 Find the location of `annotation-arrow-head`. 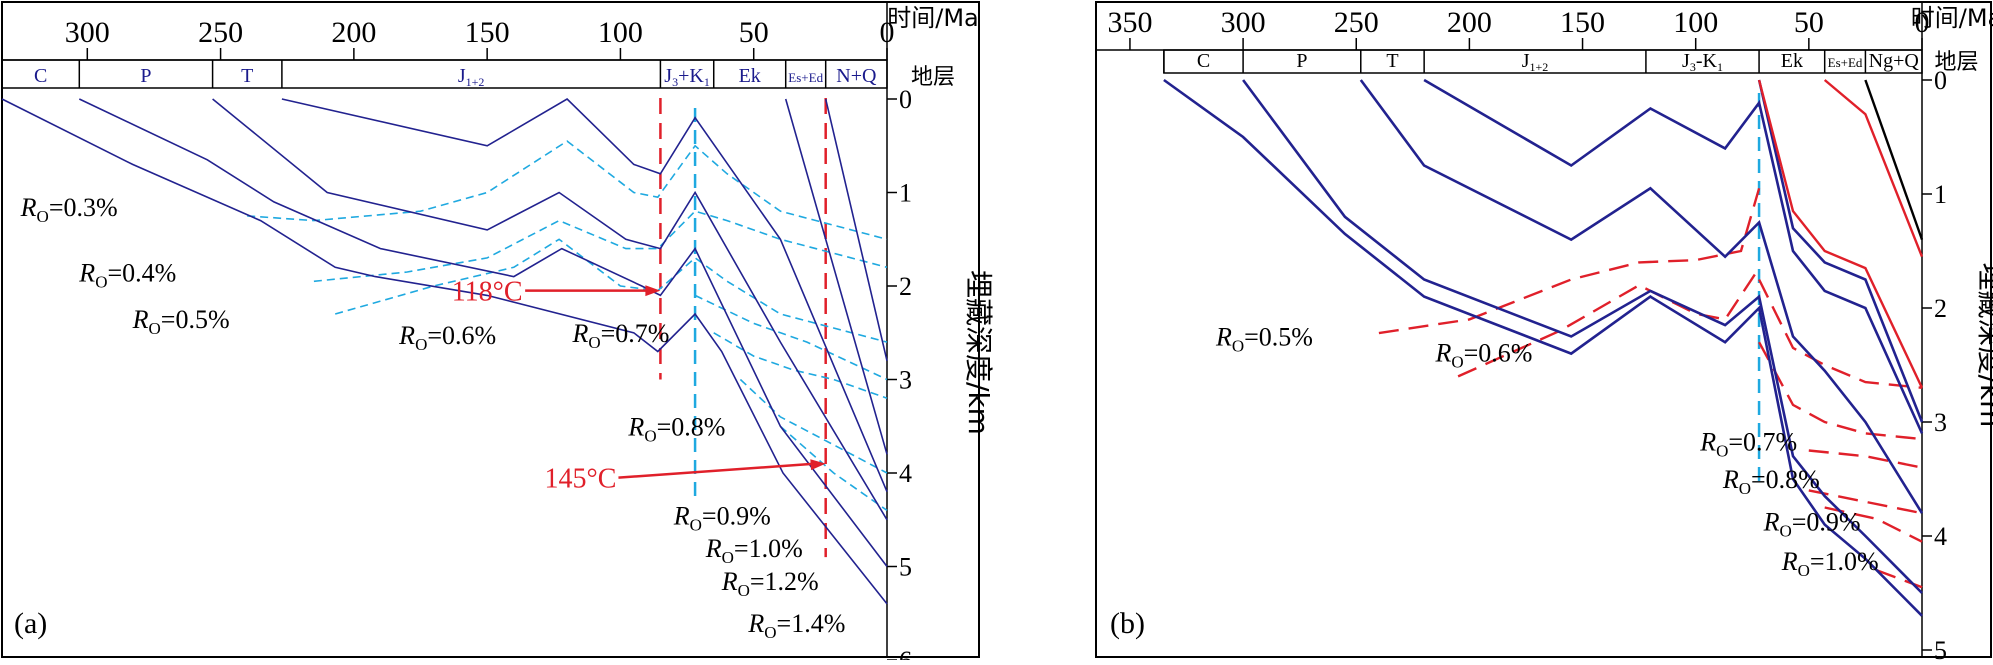

annotation-arrow-head is located at coordinates (818, 465).